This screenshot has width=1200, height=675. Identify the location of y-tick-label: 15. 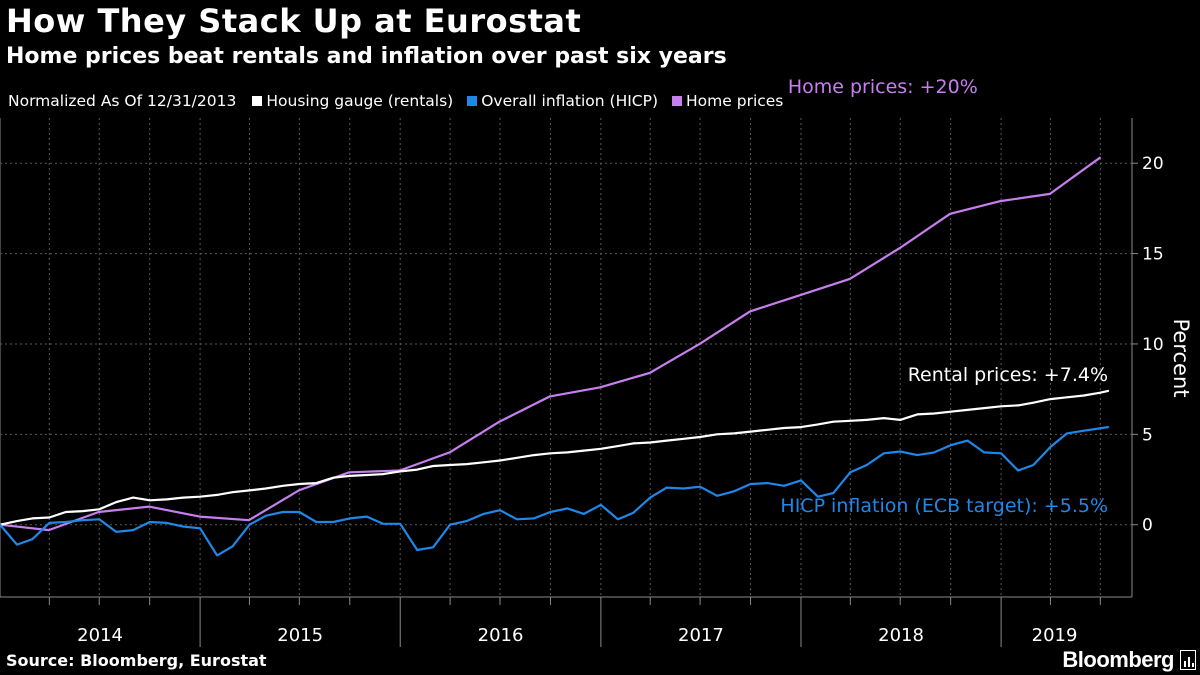
(1153, 255).